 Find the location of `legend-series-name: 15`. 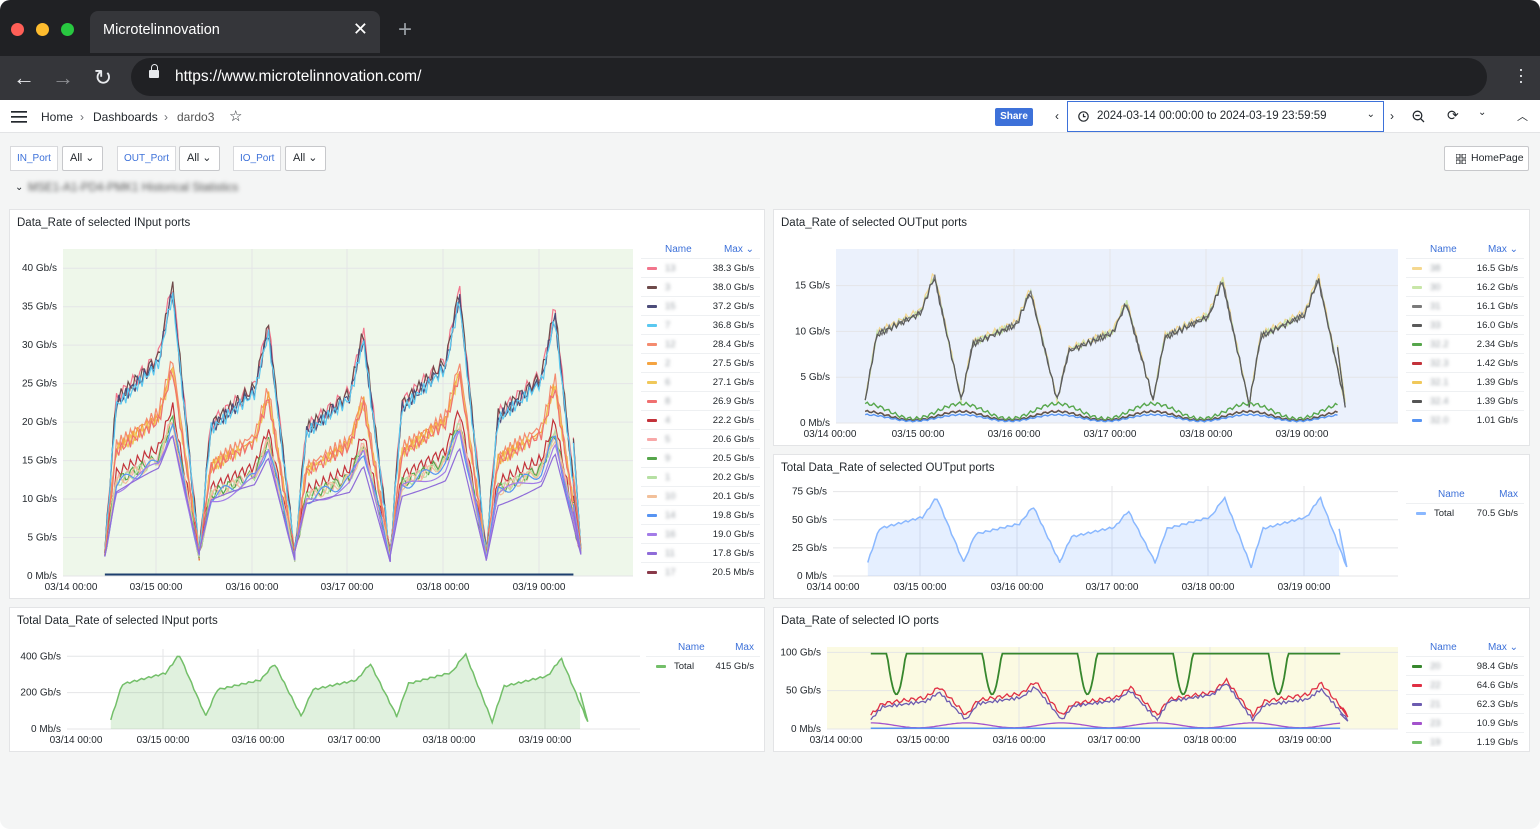

legend-series-name: 15 is located at coordinates (670, 306).